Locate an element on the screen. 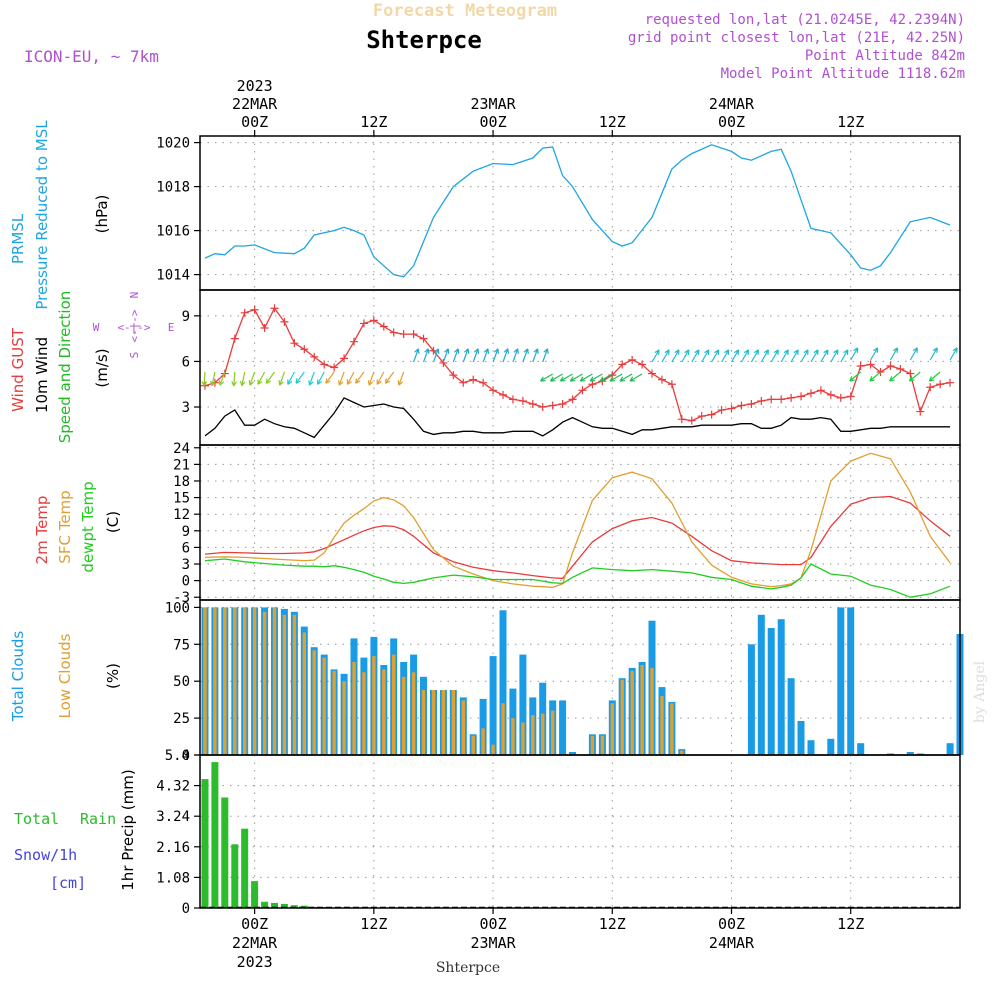  y-tick-label: 0 is located at coordinates (186, 582).